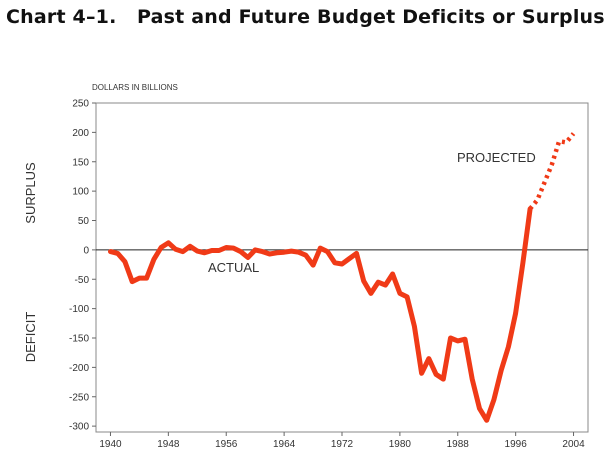 The image size is (616, 463). Describe the element at coordinates (79, 397) in the screenshot. I see `y-tick-label: -250` at that location.